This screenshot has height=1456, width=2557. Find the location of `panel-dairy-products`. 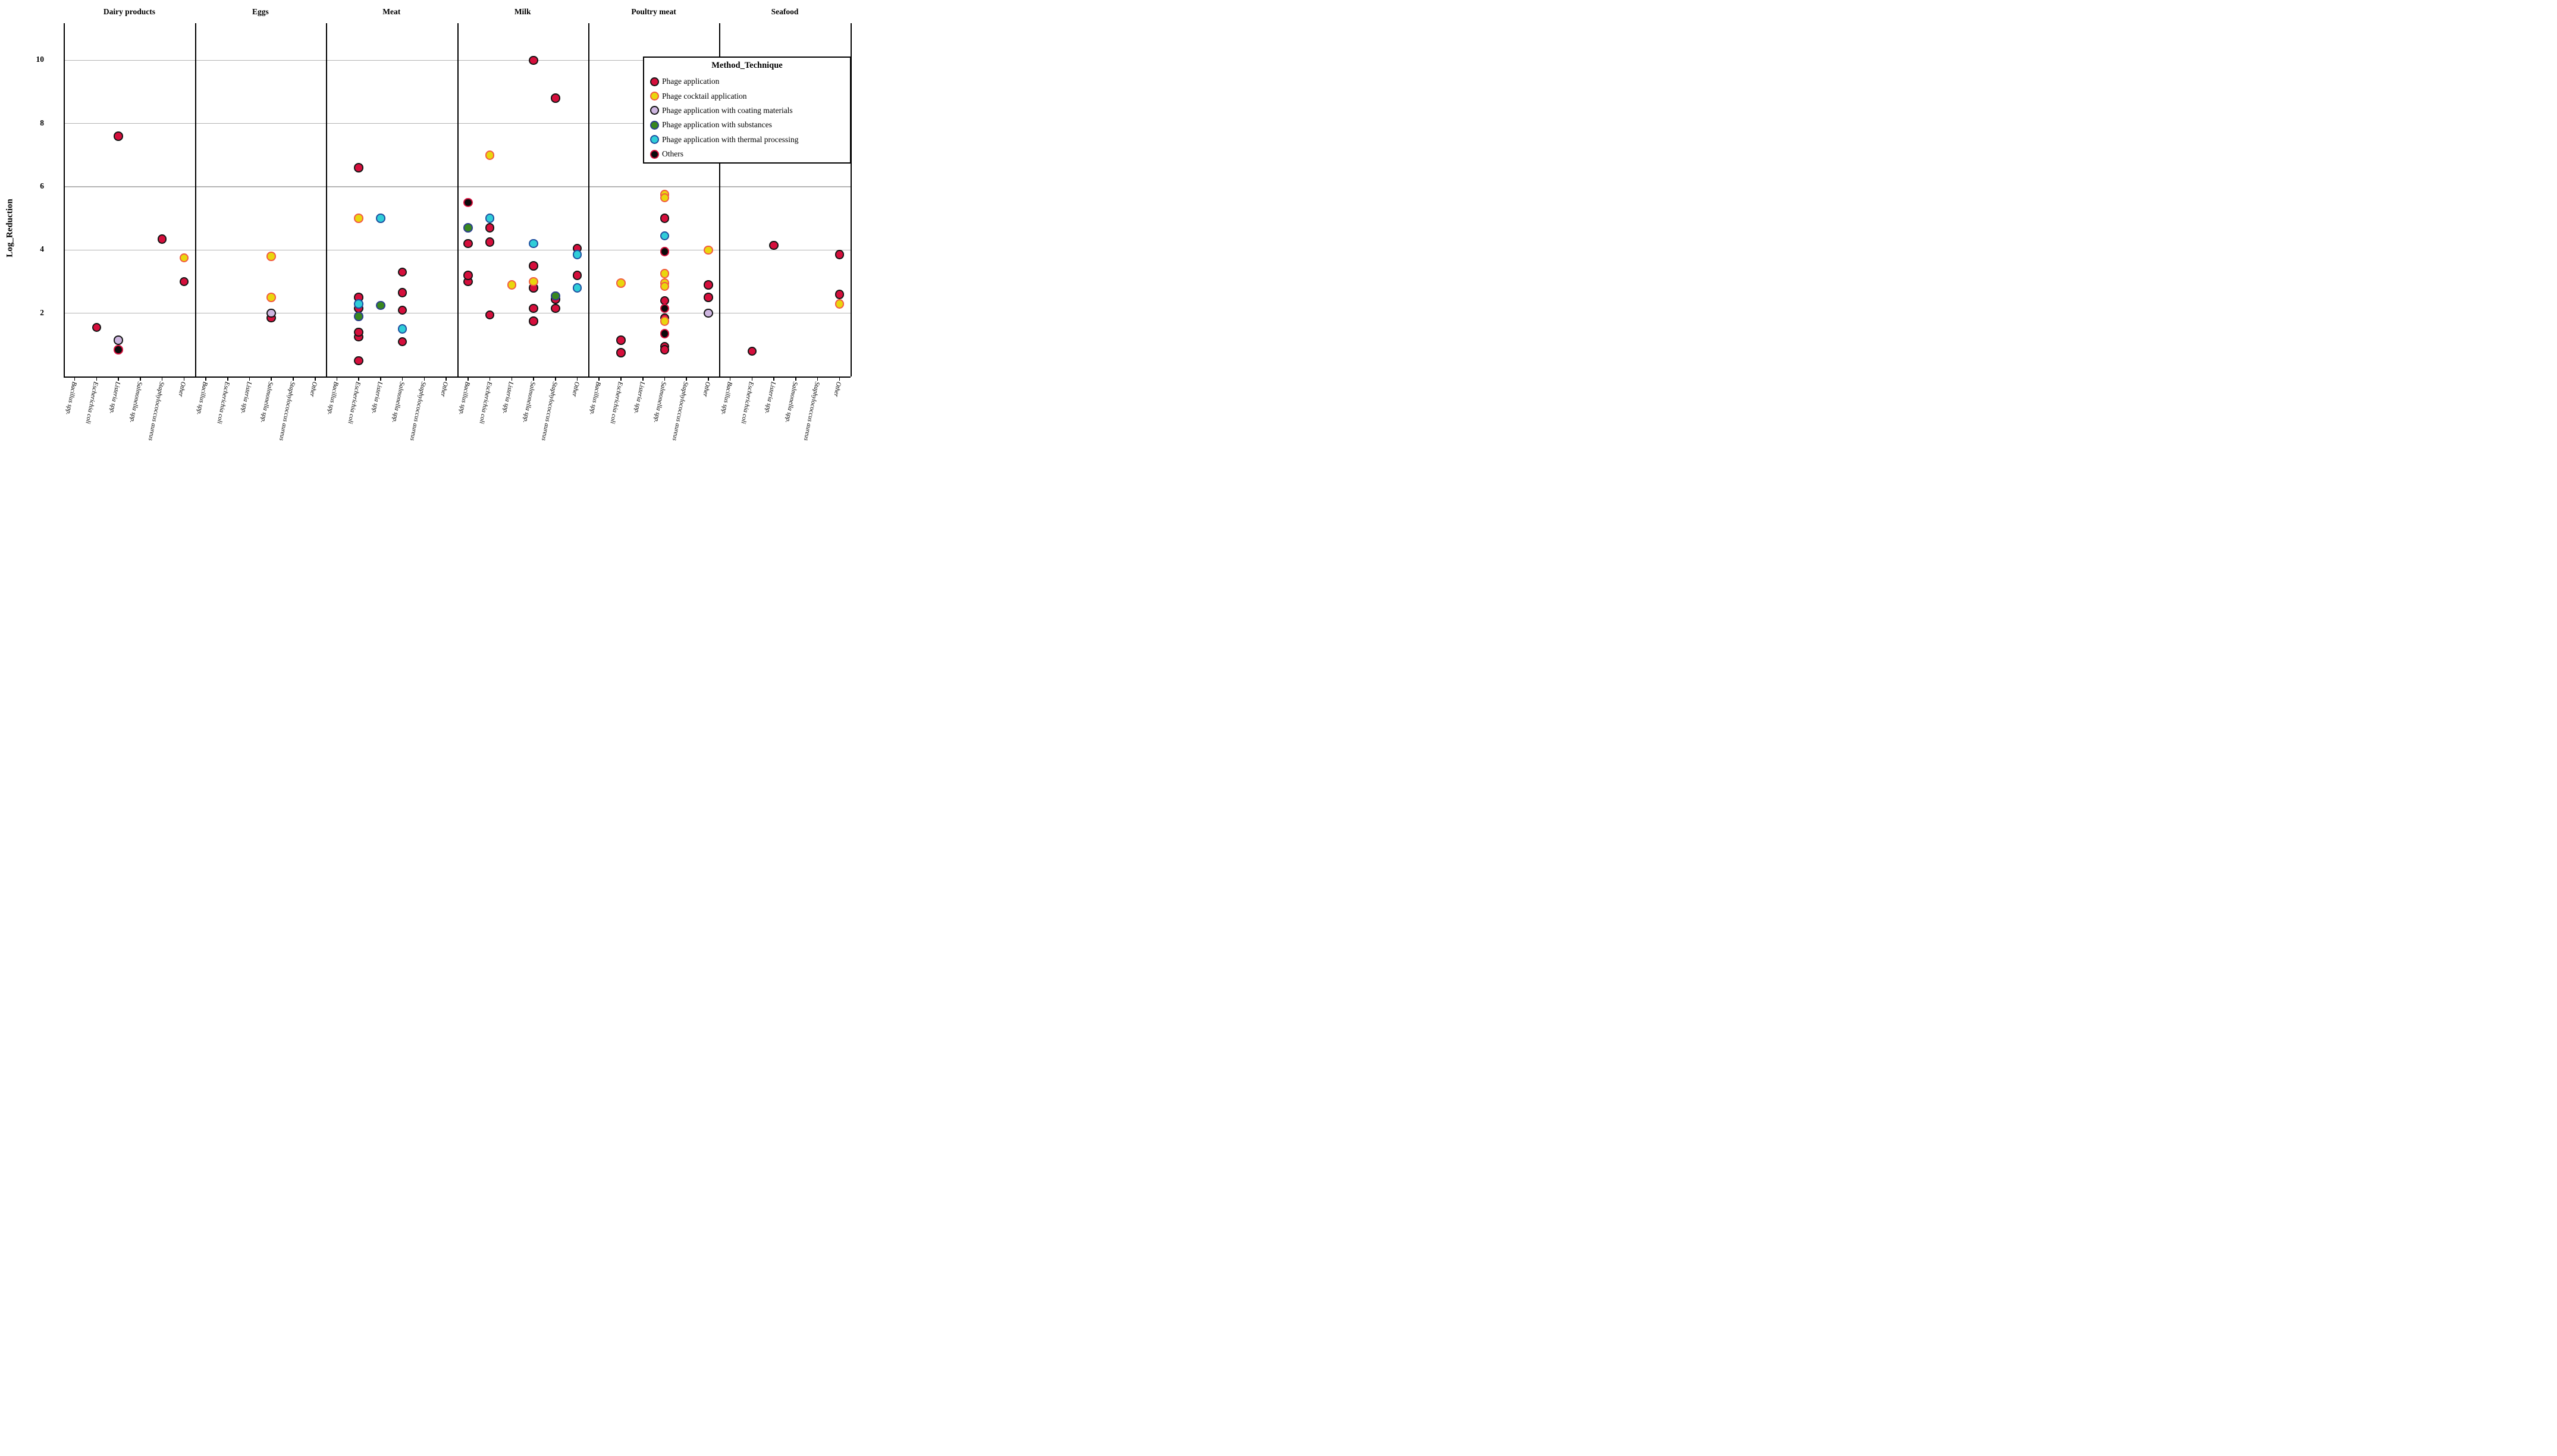

panel-dairy-products is located at coordinates (129, 199).